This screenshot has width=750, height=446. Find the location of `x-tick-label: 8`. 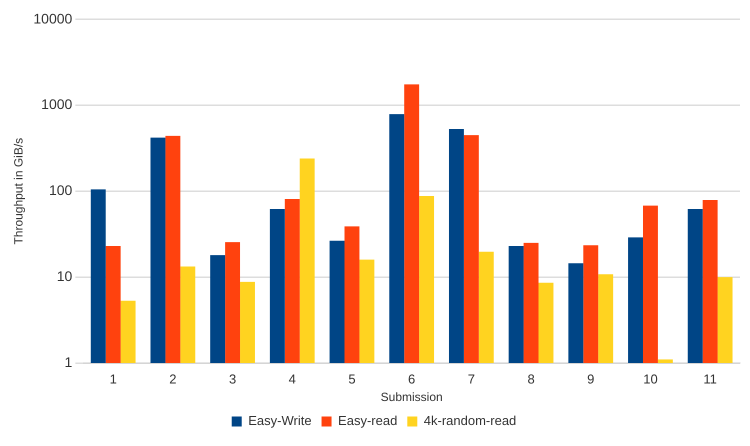

x-tick-label: 8 is located at coordinates (531, 378).